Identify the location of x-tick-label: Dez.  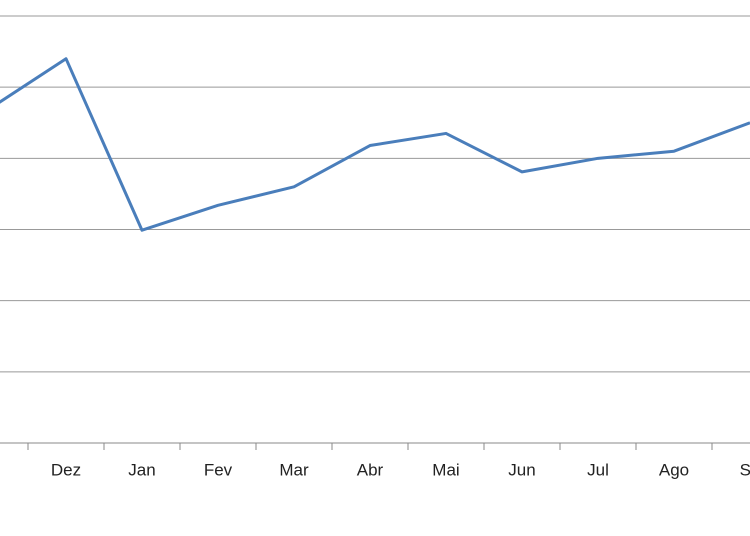
(66, 469).